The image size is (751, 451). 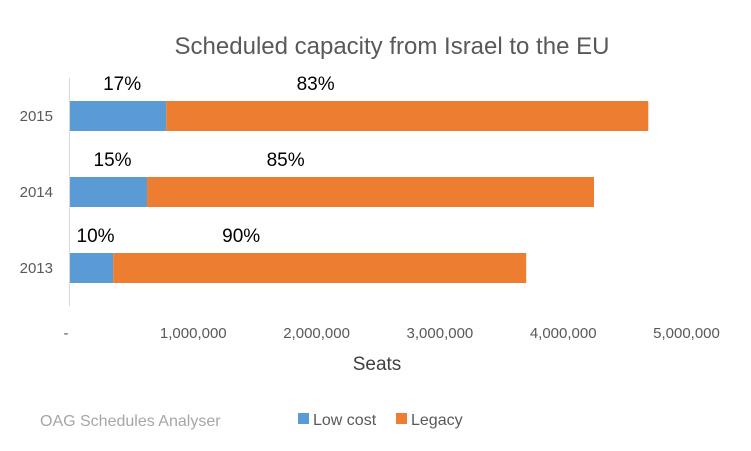 What do you see at coordinates (320, 268) in the screenshot?
I see `bar-legacy-2013` at bounding box center [320, 268].